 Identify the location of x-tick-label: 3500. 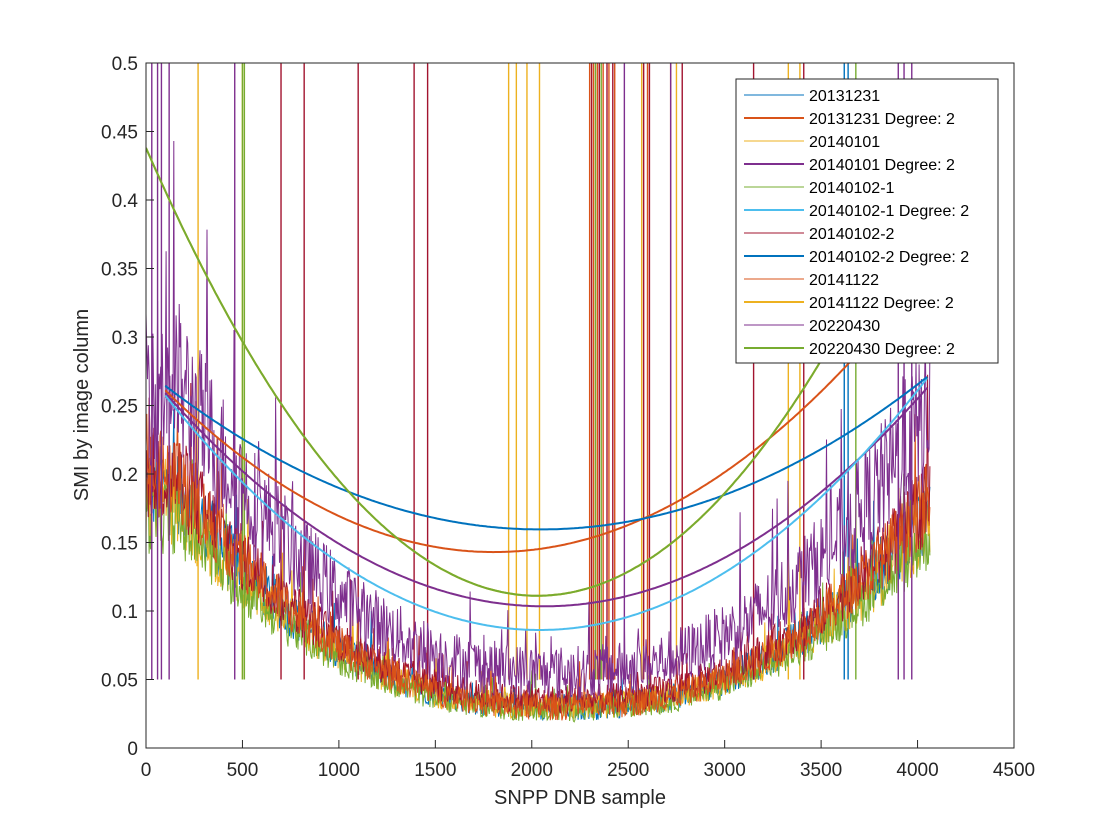
(821, 770).